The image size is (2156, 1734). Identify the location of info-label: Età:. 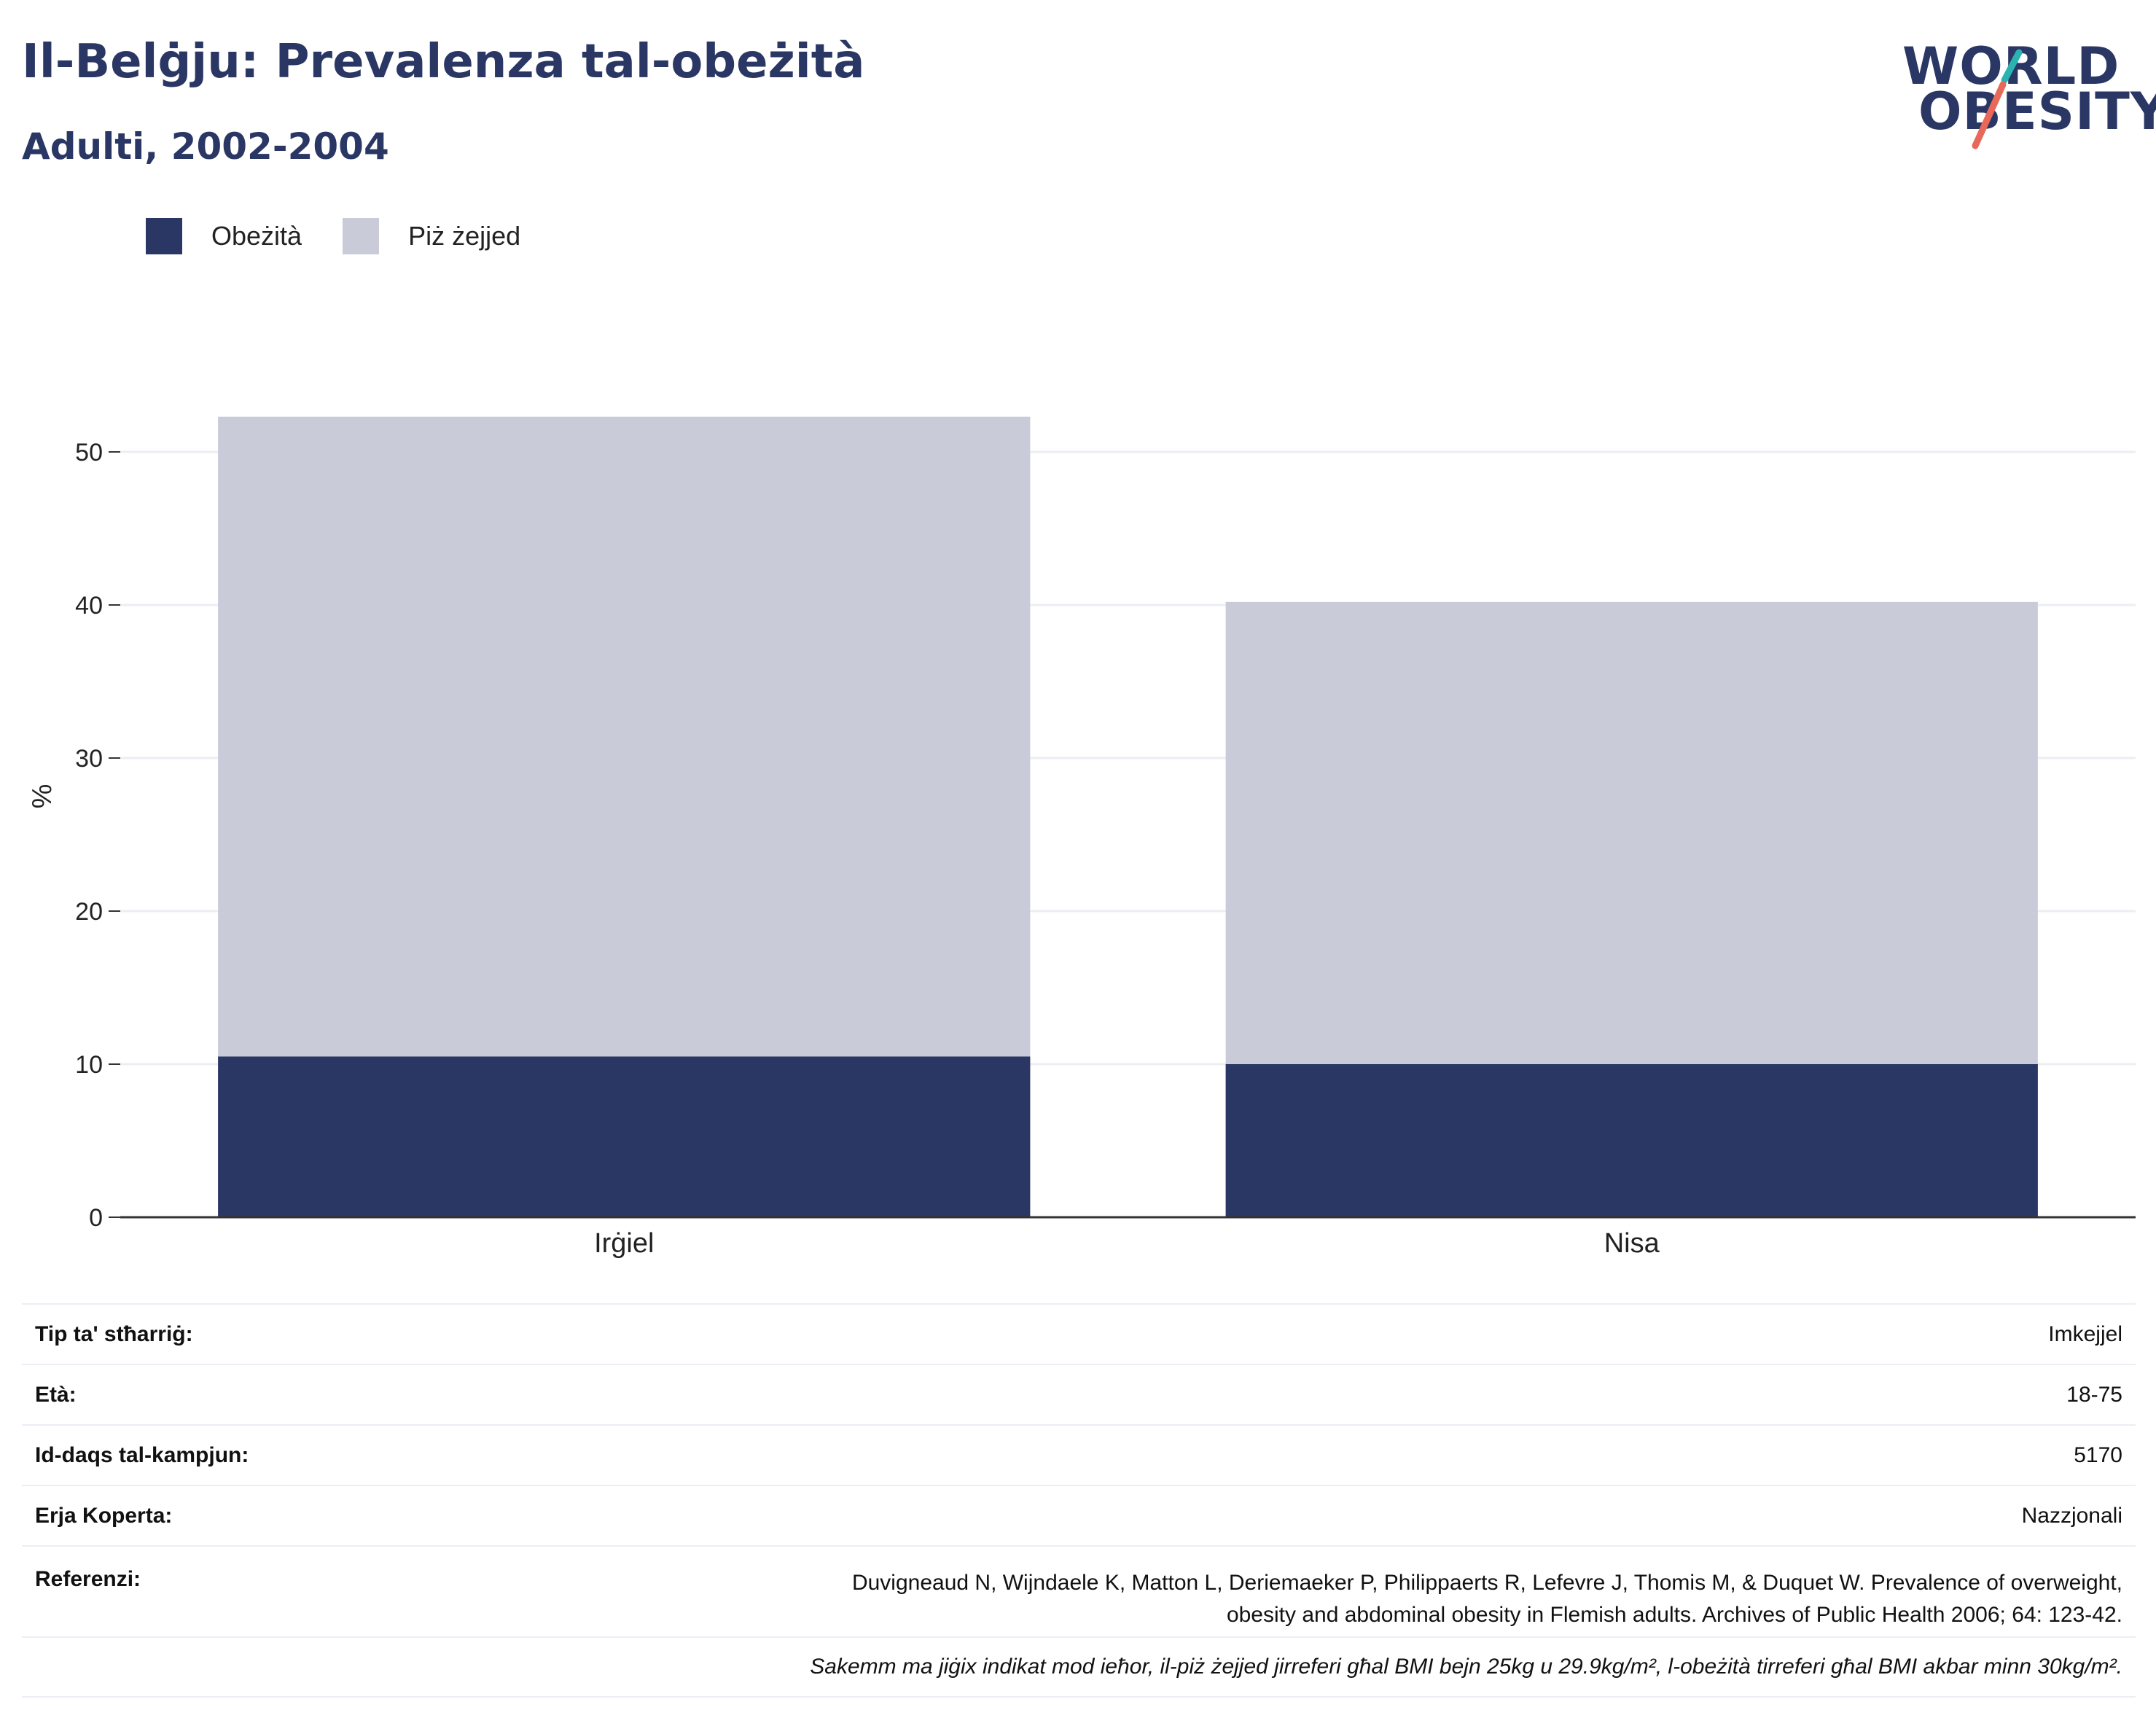
(56, 1395).